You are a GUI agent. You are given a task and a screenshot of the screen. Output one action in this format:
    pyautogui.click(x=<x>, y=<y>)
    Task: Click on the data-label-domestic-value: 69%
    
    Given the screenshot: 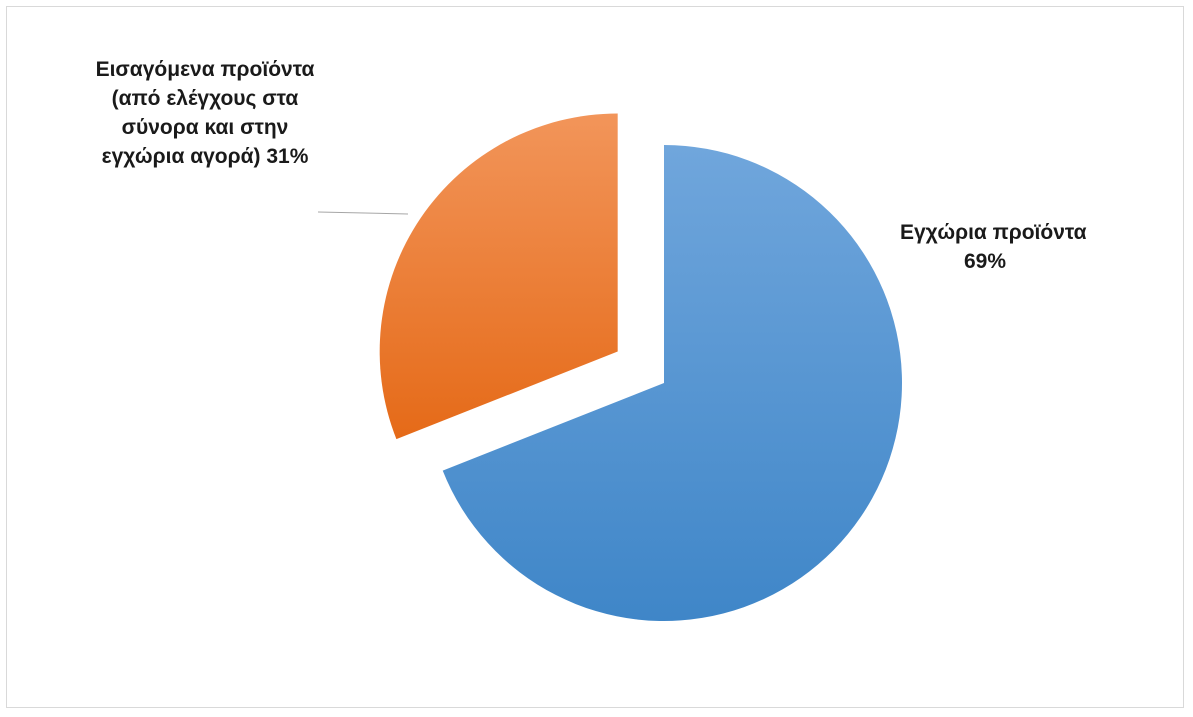 What is the action you would take?
    pyautogui.click(x=985, y=261)
    